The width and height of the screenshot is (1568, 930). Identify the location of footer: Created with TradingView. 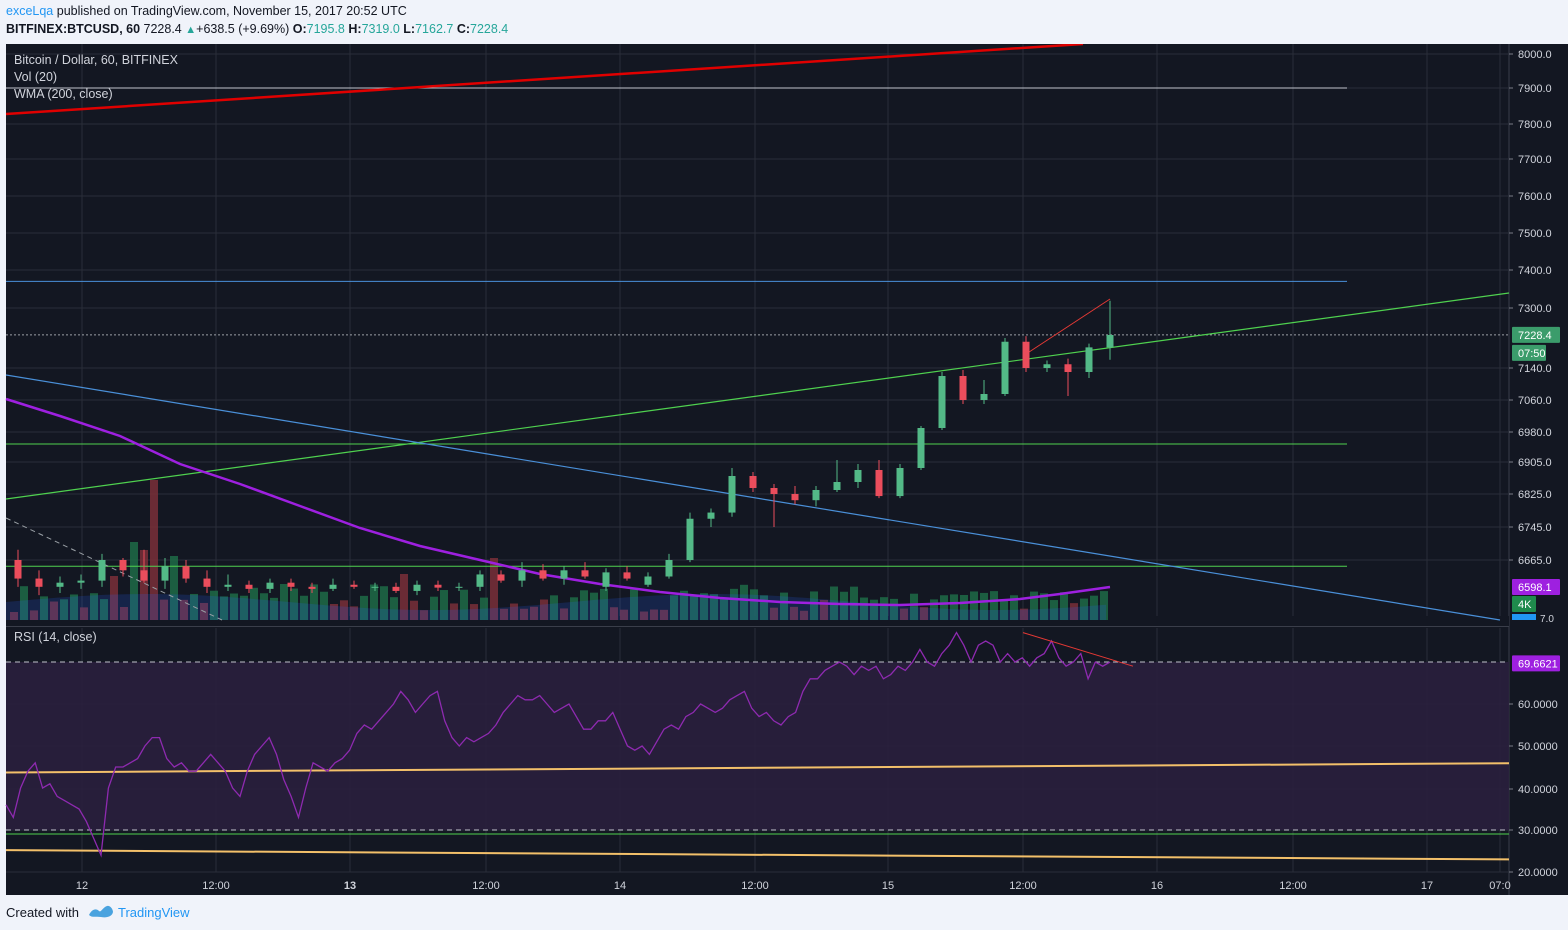
(784, 912).